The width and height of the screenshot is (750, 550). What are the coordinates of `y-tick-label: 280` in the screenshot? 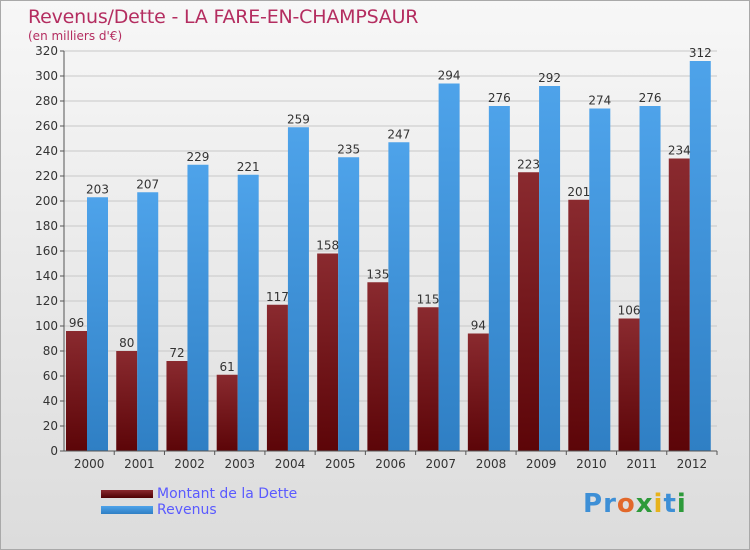 It's located at (46, 101).